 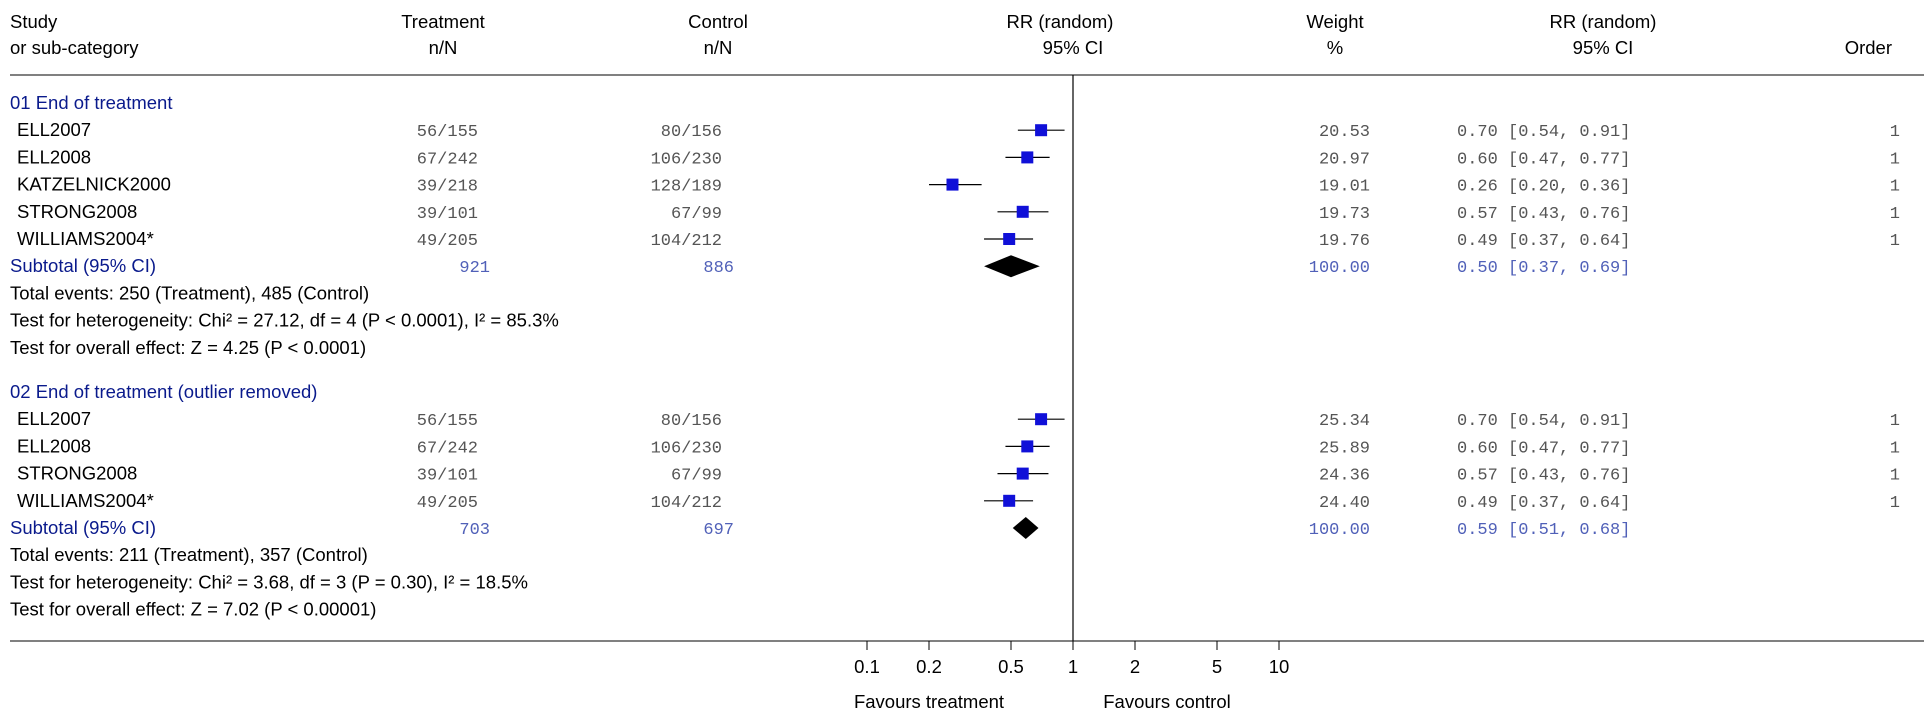 I want to click on x-tick-label: 0.2, so click(x=929, y=666).